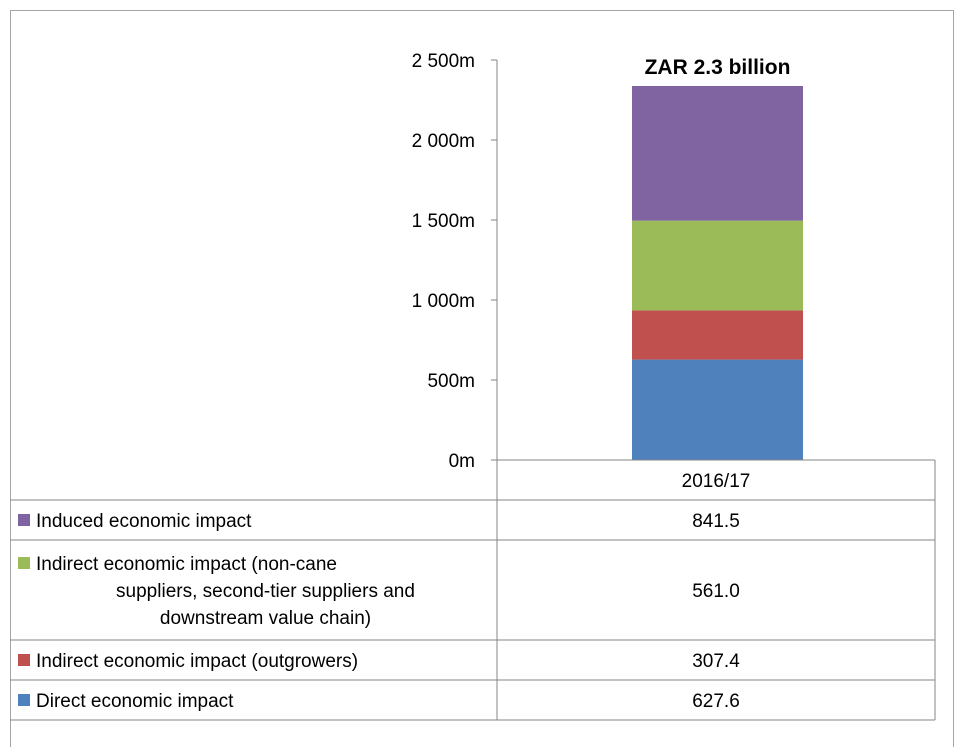  Describe the element at coordinates (716, 701) in the screenshot. I see `data-value-label: 627.6` at that location.